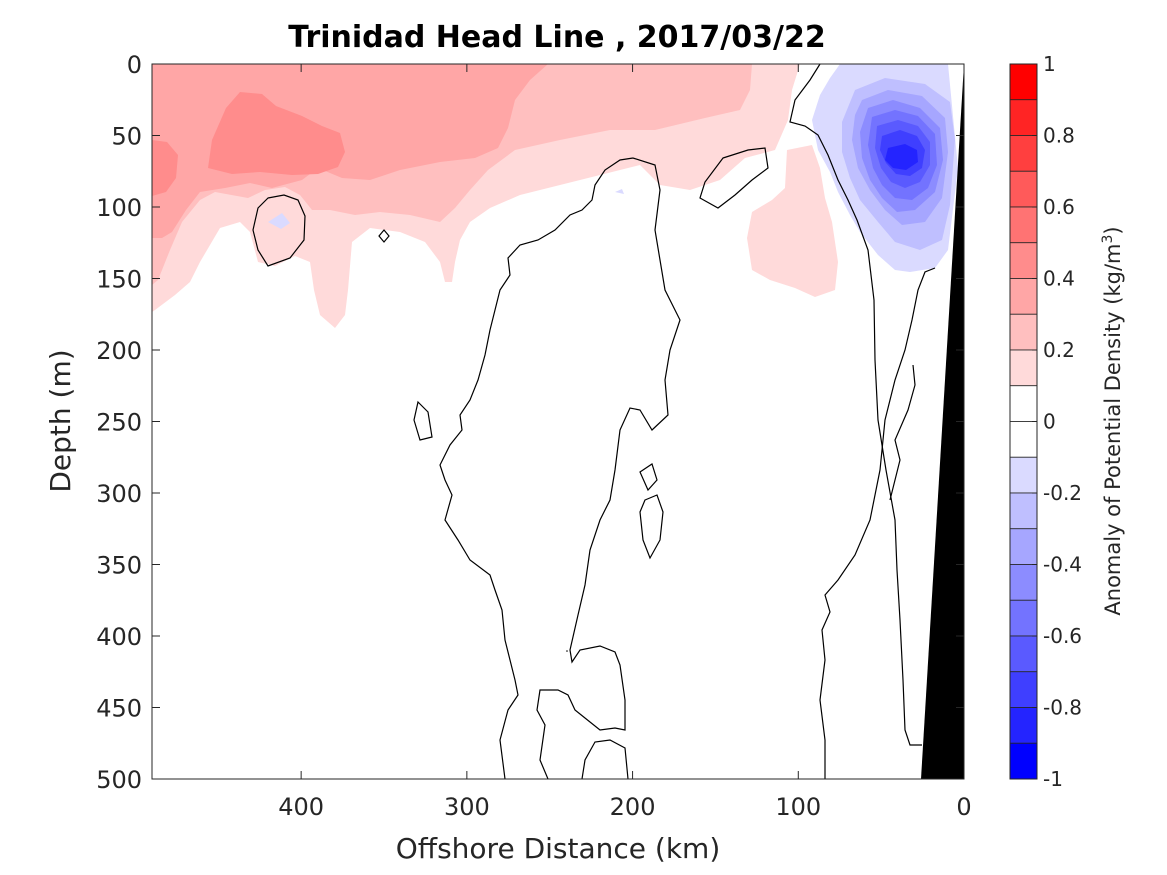  What do you see at coordinates (942, 421) in the screenshot?
I see `bathymetry-mask` at bounding box center [942, 421].